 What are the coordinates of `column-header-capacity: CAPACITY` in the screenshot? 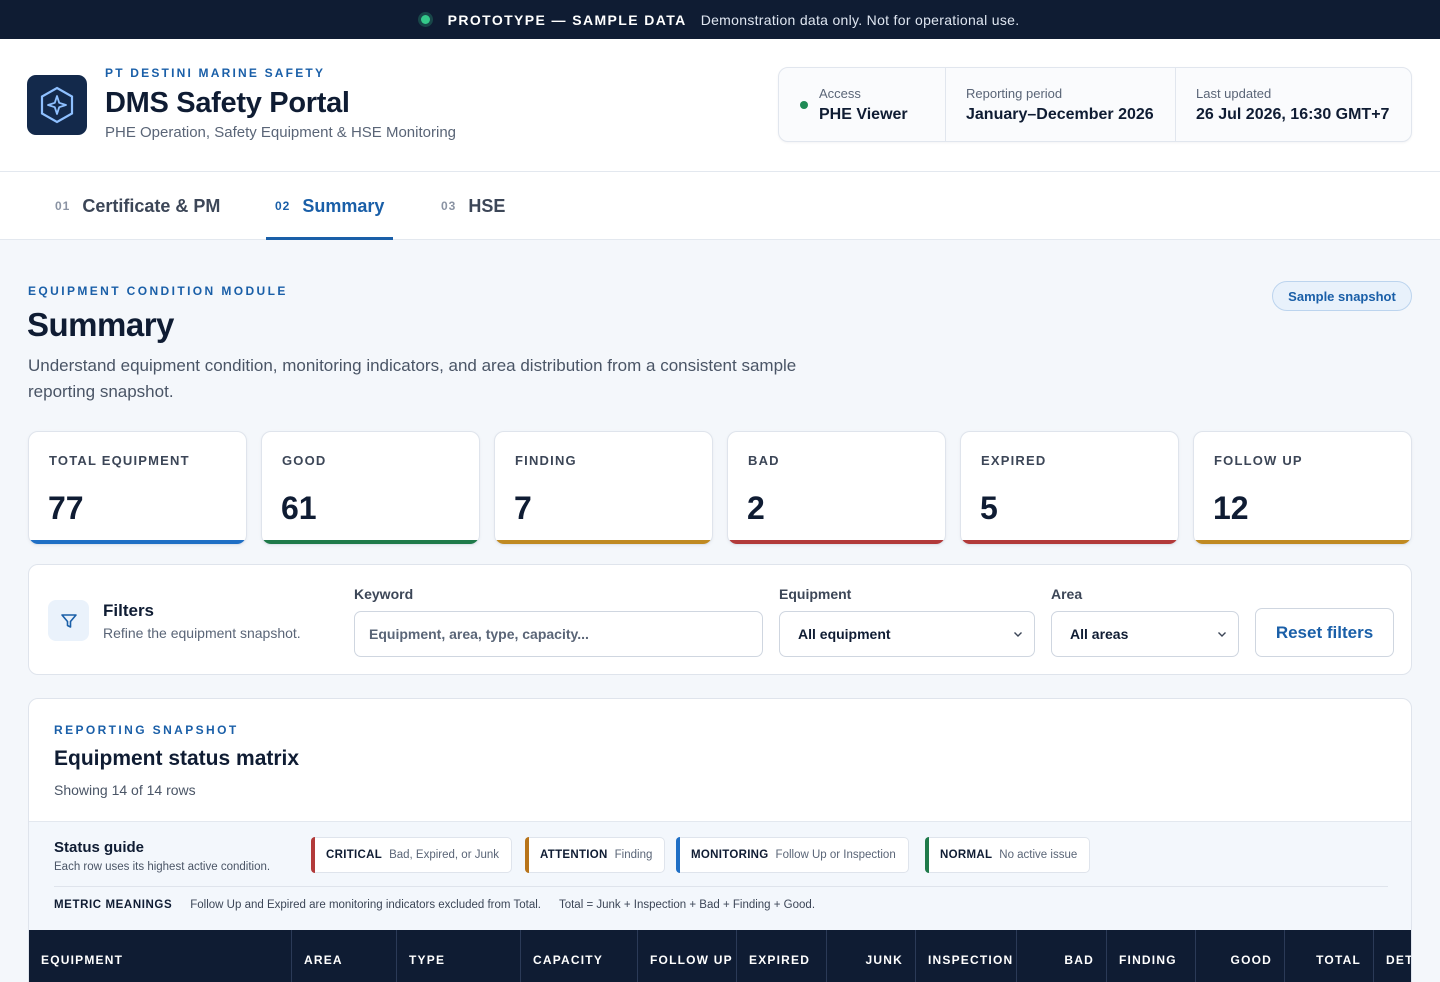 It's located at (578, 956).